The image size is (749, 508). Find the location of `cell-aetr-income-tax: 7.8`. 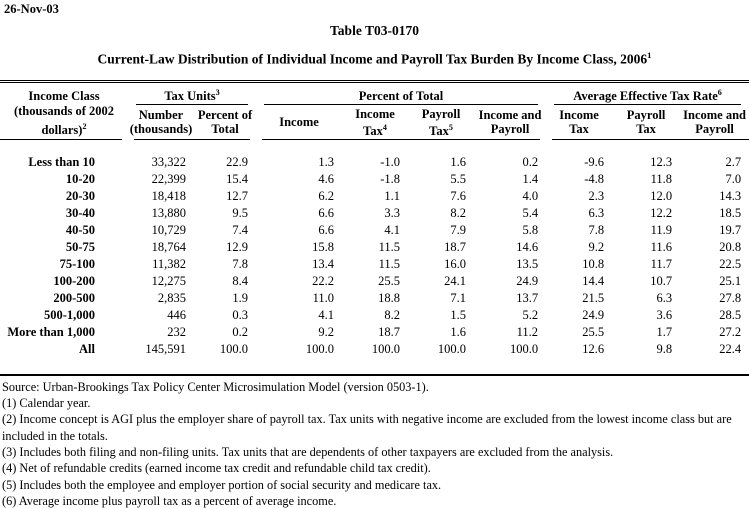

cell-aetr-income-tax: 7.8 is located at coordinates (596, 229).